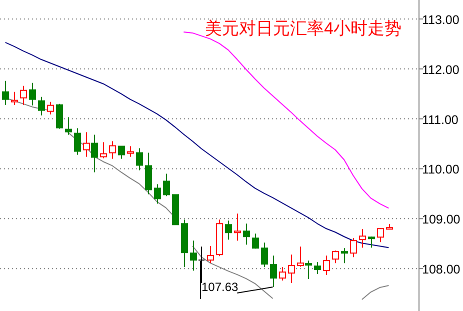 The width and height of the screenshot is (463, 311). I want to click on y-tick-label: 109.00, so click(441, 219).